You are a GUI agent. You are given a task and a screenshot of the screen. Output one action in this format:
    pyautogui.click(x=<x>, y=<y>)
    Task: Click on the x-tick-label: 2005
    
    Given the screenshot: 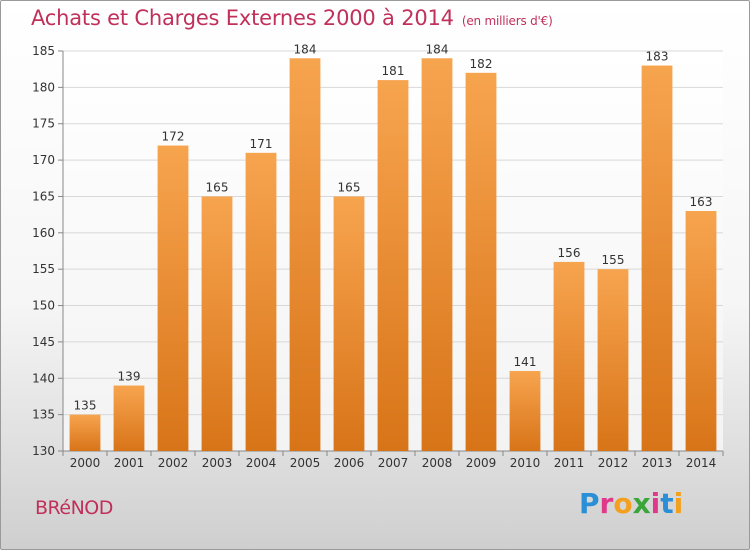 What is the action you would take?
    pyautogui.click(x=305, y=463)
    